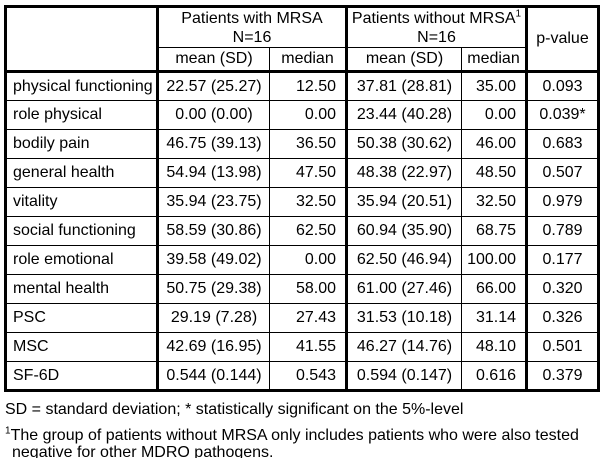 The width and height of the screenshot is (601, 458). I want to click on no-mrsa-mean-sd-cell: 46.27 (14.76), so click(404, 347).